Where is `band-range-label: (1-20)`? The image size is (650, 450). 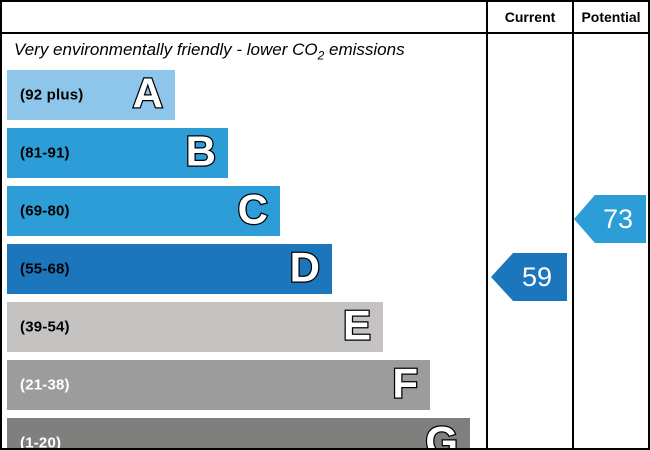
band-range-label: (1-20) is located at coordinates (41, 442).